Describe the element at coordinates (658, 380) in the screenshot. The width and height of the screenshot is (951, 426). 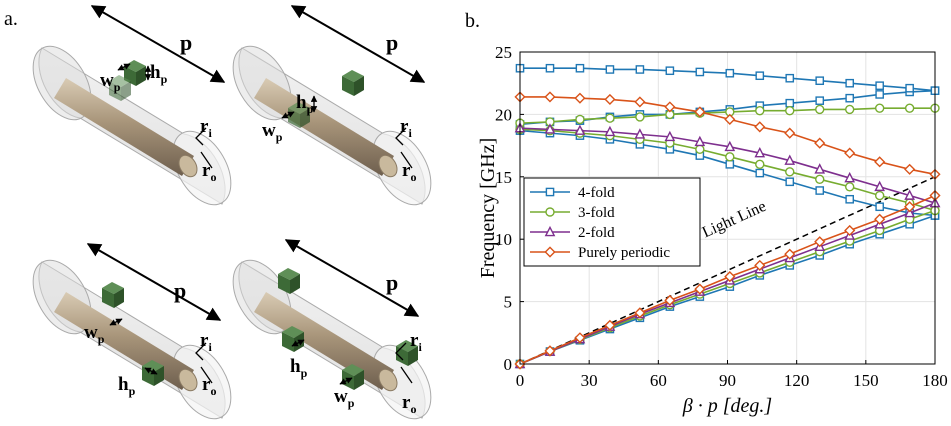
I see `x-tick-label: 60` at that location.